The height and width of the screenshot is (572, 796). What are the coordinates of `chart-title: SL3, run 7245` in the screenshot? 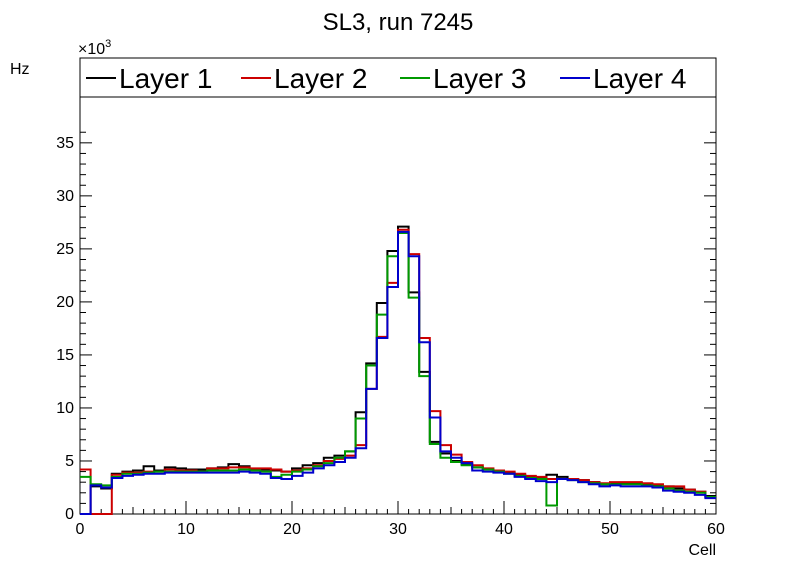 It's located at (398, 22).